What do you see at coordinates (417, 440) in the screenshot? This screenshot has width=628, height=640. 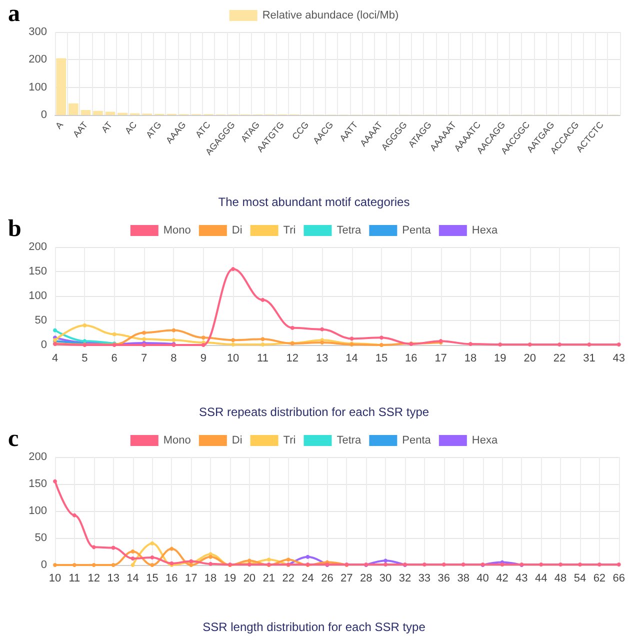 I see `legend-label: Penta` at bounding box center [417, 440].